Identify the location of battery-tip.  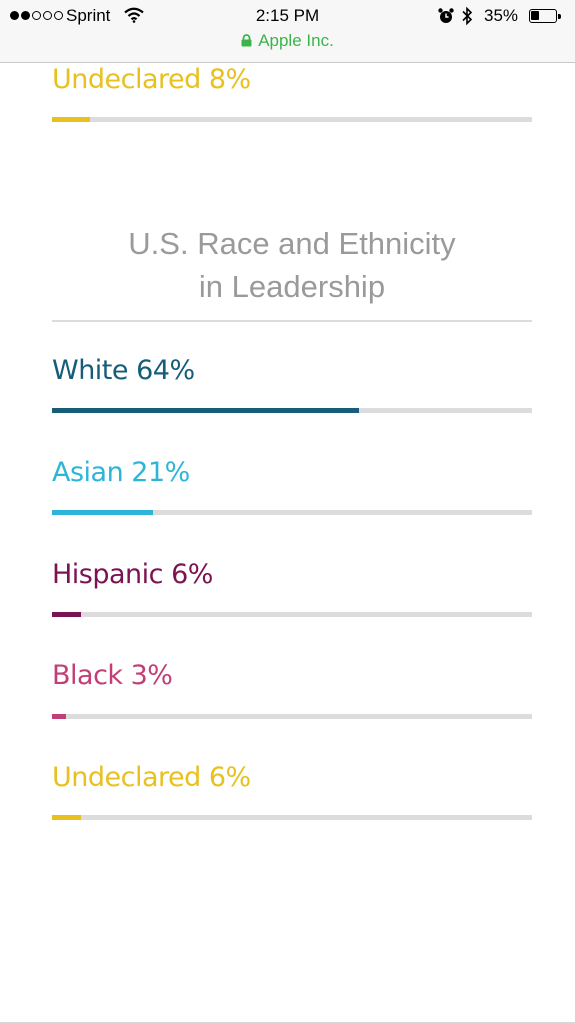
(559, 16).